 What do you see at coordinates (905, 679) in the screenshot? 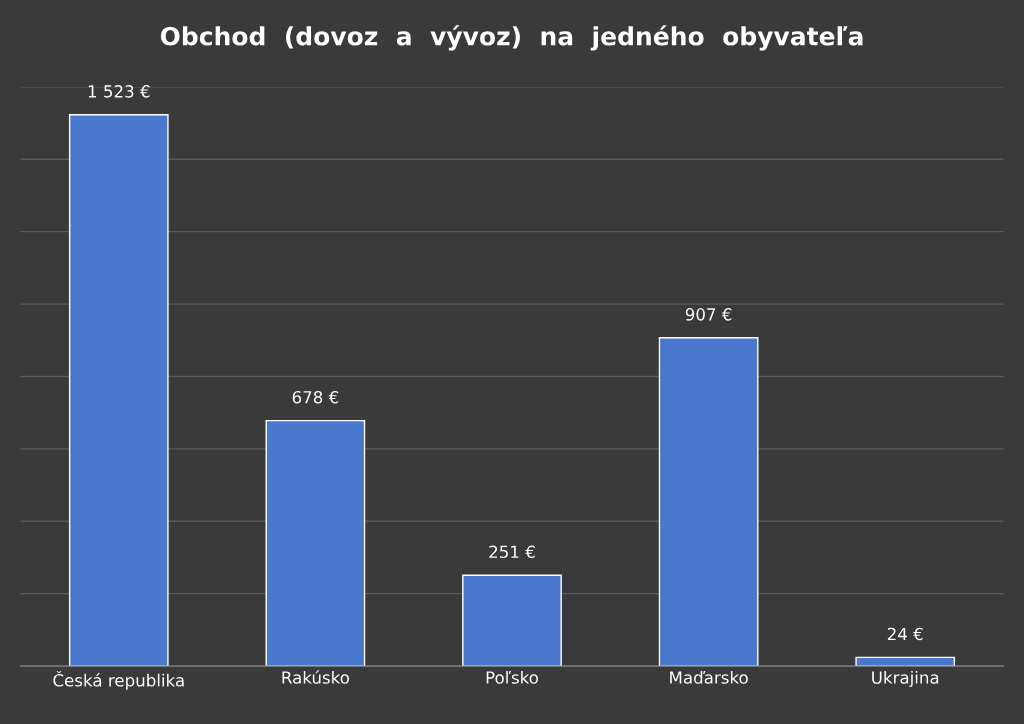
I see `x-tick-label: Ukrajina` at bounding box center [905, 679].